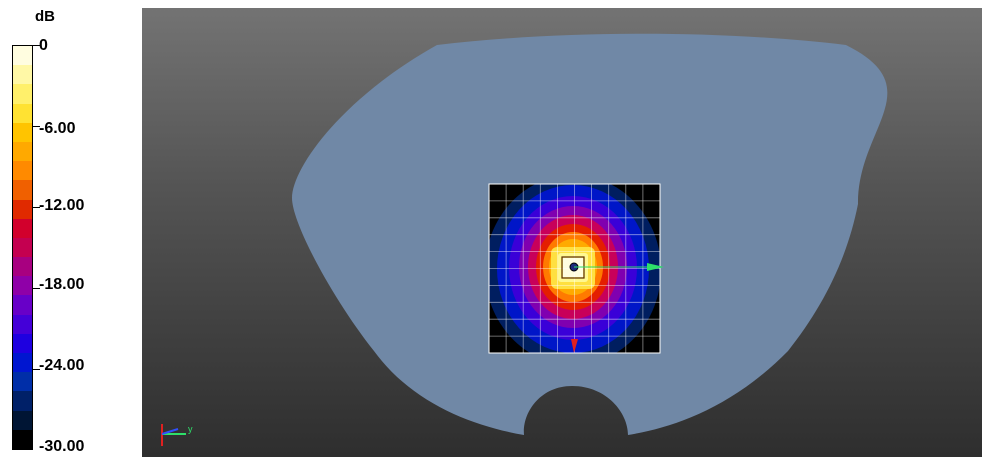 The width and height of the screenshot is (982, 457). Describe the element at coordinates (62, 284) in the screenshot. I see `legend-label-18: -18.00` at that location.